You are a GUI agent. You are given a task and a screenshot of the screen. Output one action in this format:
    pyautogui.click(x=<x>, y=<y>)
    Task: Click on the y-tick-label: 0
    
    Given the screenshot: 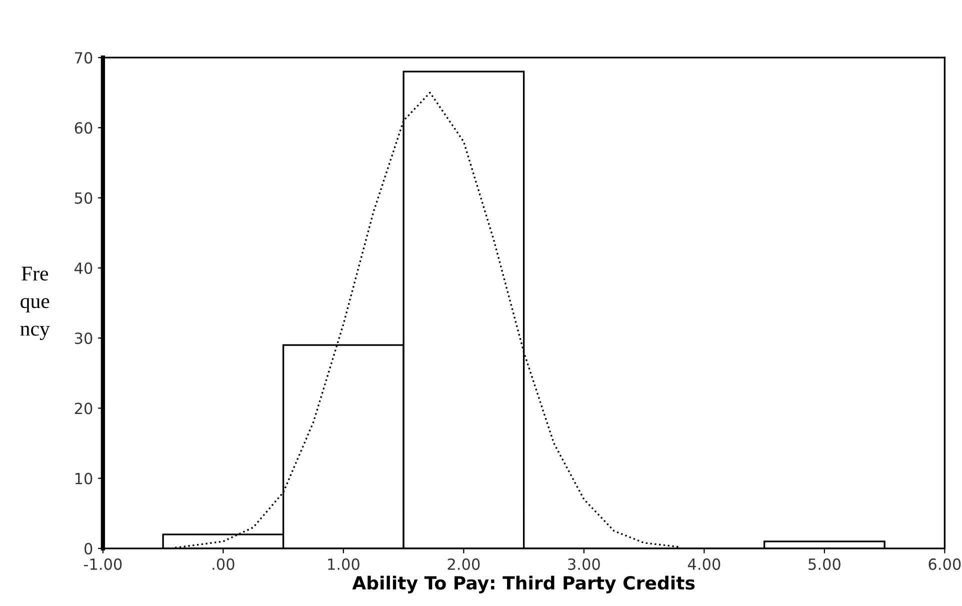 What is the action you would take?
    pyautogui.click(x=88, y=548)
    